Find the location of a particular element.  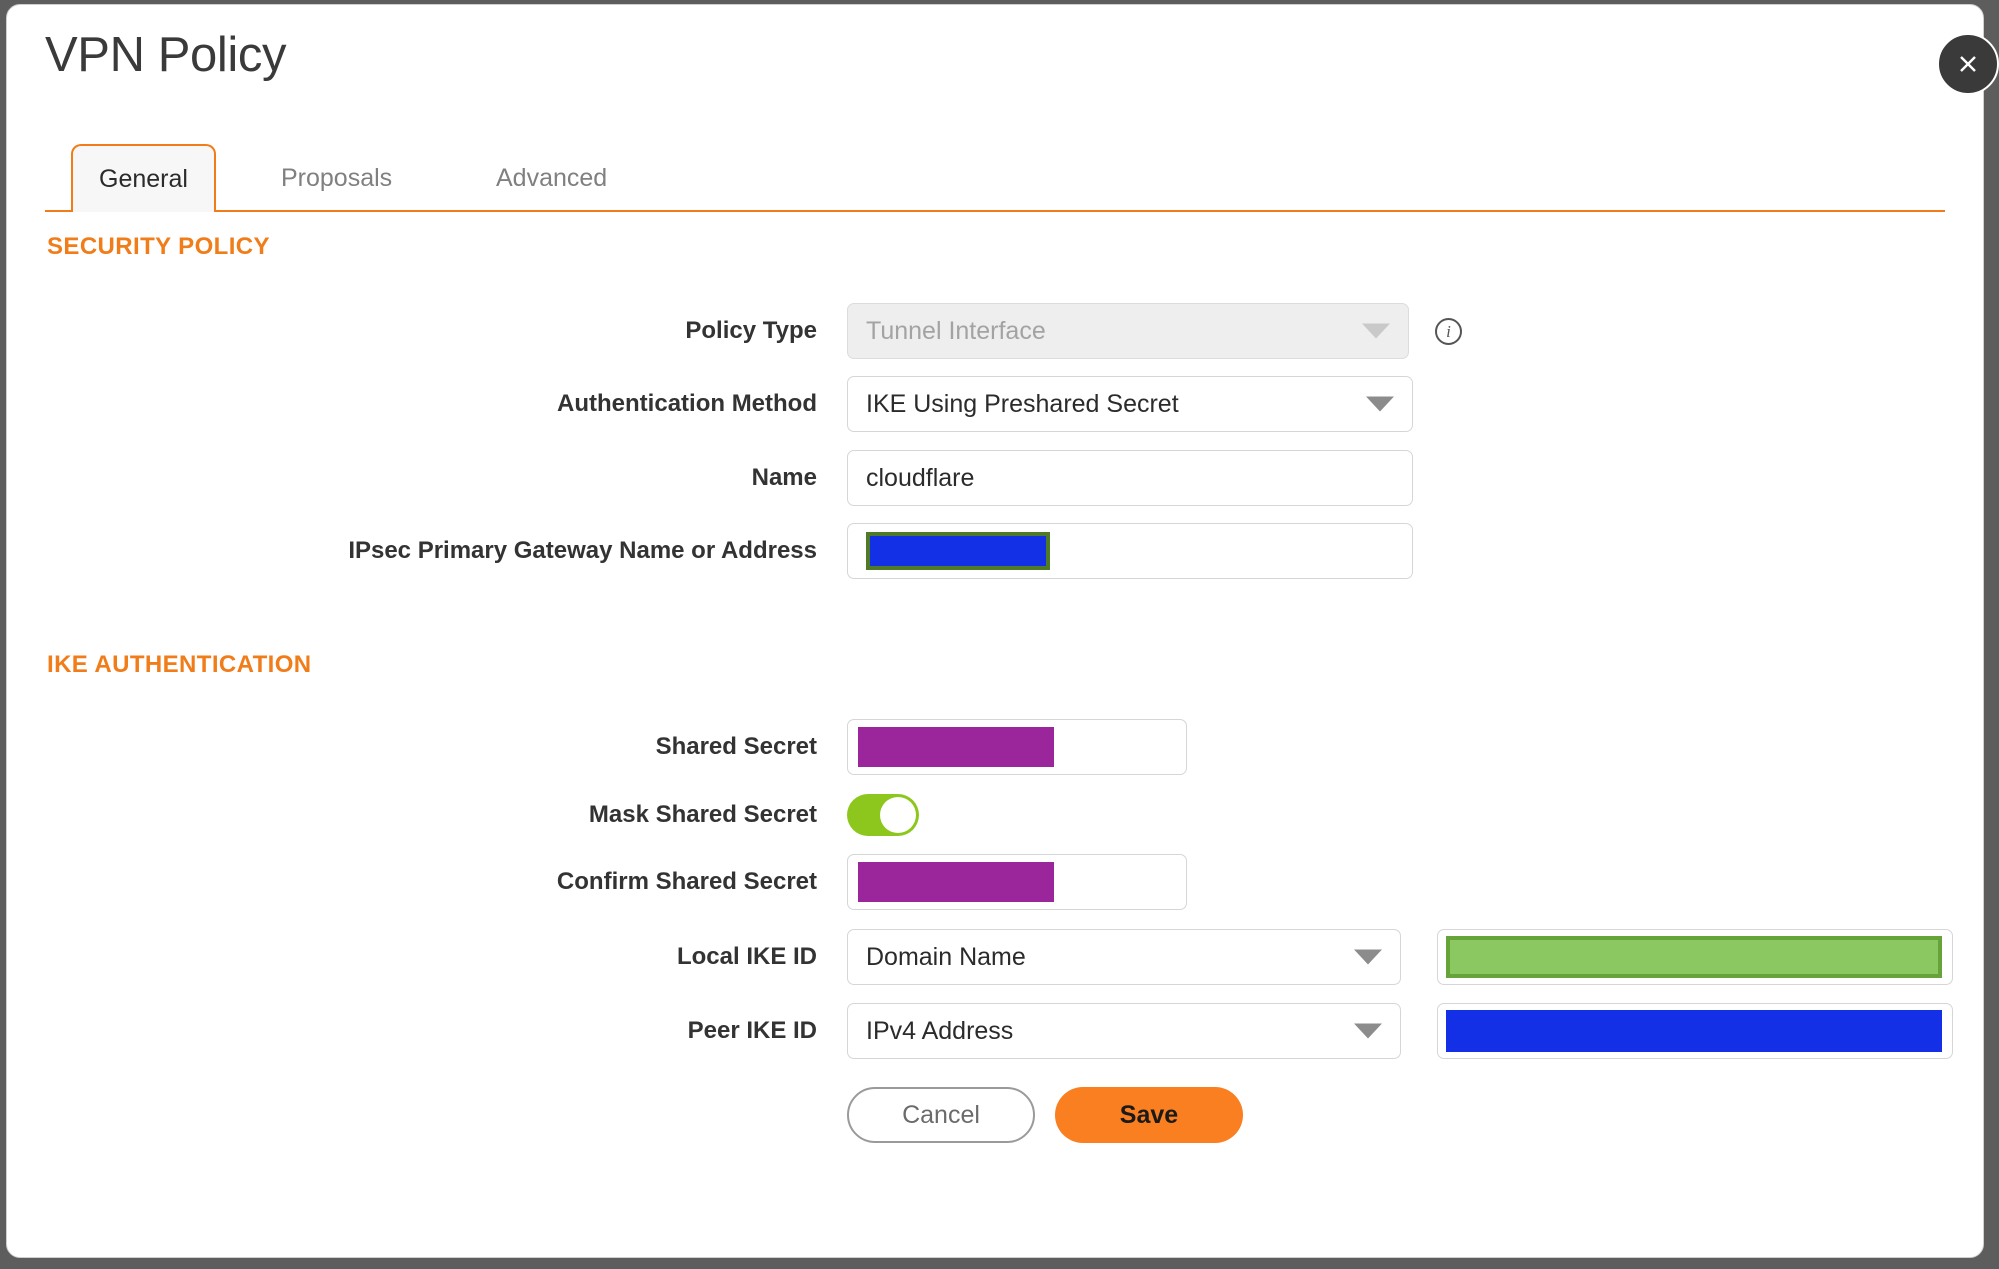

authentication-method-label: Authentication Method is located at coordinates (687, 403).